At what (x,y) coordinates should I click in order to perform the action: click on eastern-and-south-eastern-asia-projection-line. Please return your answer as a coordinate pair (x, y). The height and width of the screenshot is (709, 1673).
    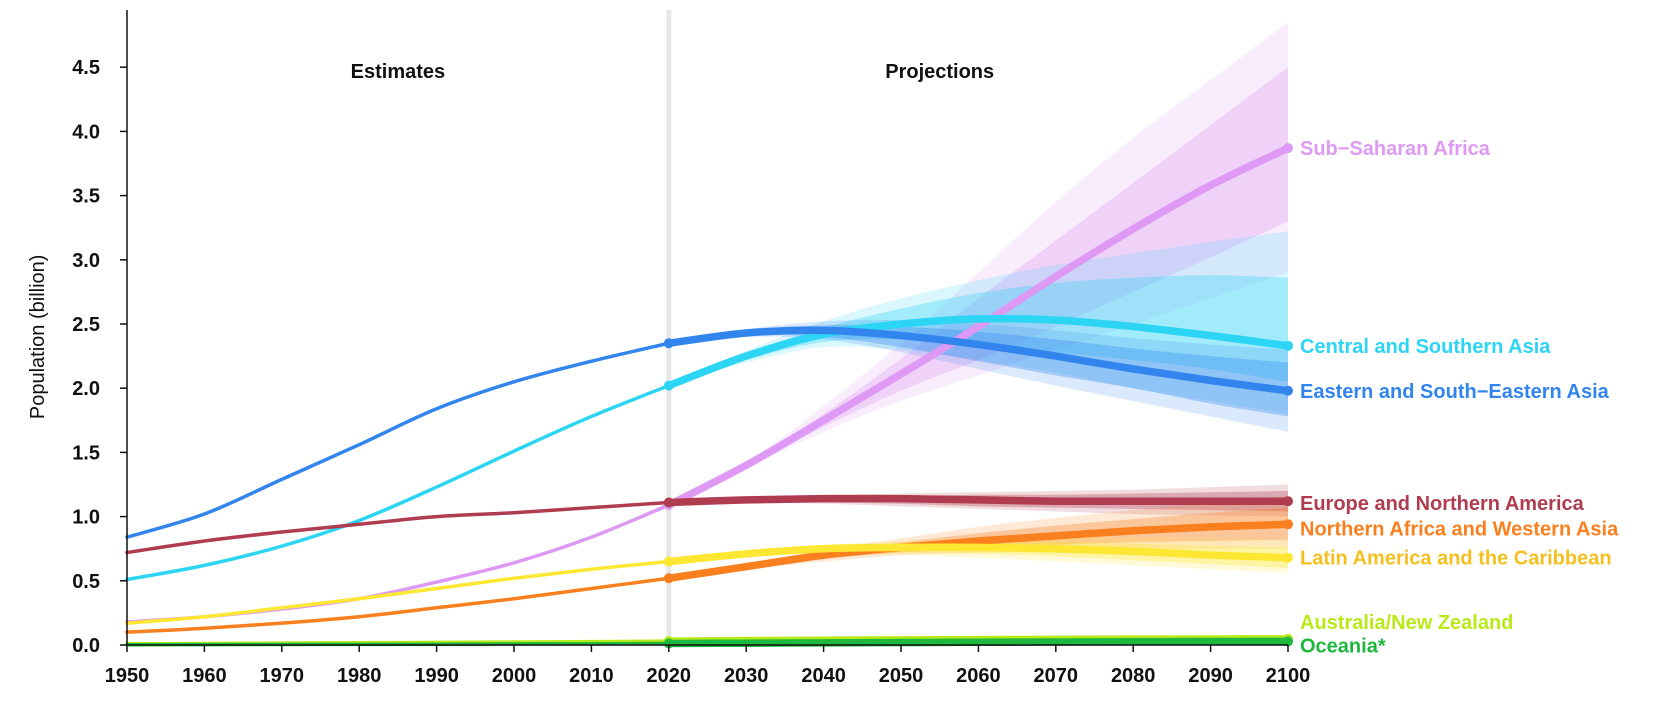
    Looking at the image, I should click on (978, 360).